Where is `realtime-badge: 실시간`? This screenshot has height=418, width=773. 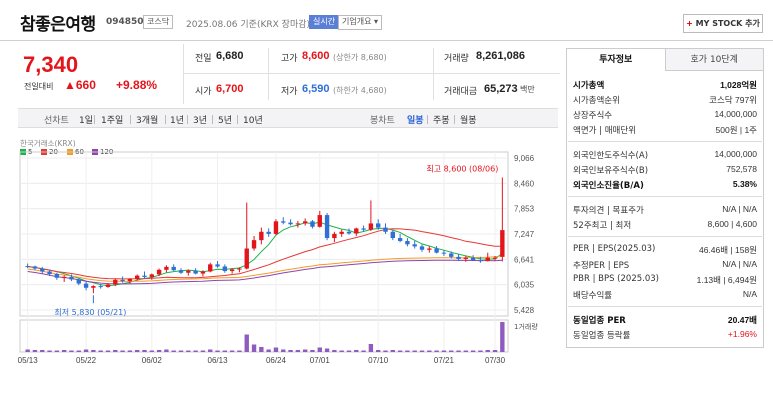 realtime-badge: 실시간 is located at coordinates (324, 22).